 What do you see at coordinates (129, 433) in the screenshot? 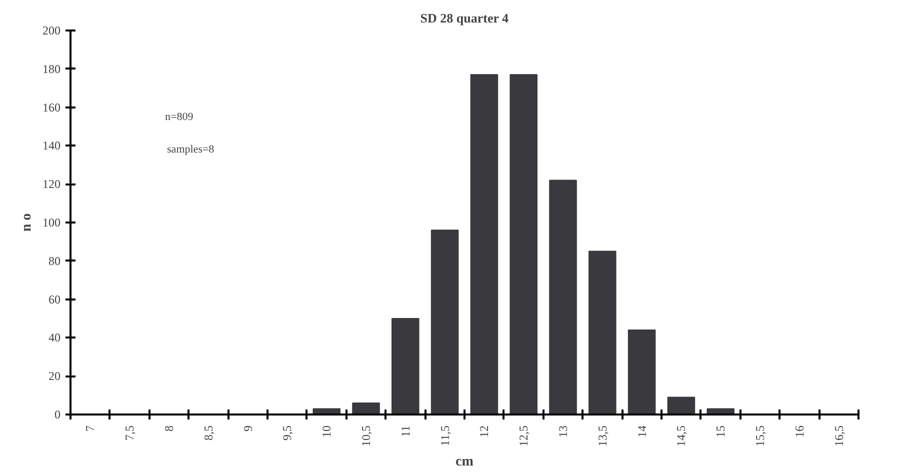
I see `x-tick-label: 7,5` at bounding box center [129, 433].